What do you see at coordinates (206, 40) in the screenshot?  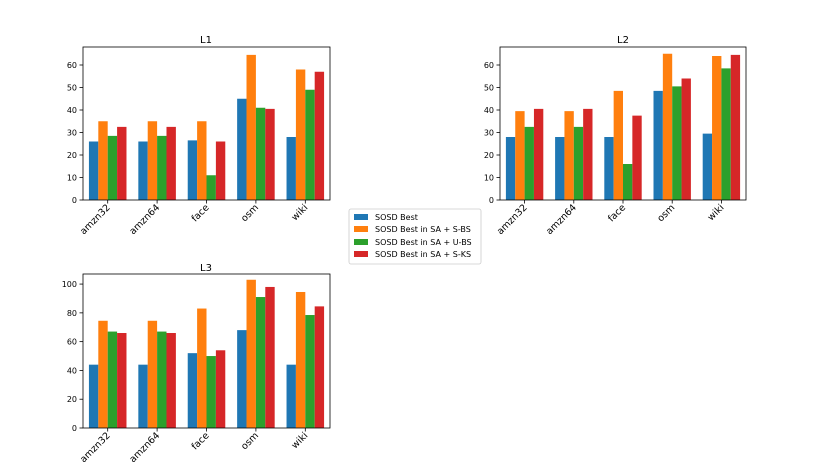 I see `chart-title: L1` at bounding box center [206, 40].